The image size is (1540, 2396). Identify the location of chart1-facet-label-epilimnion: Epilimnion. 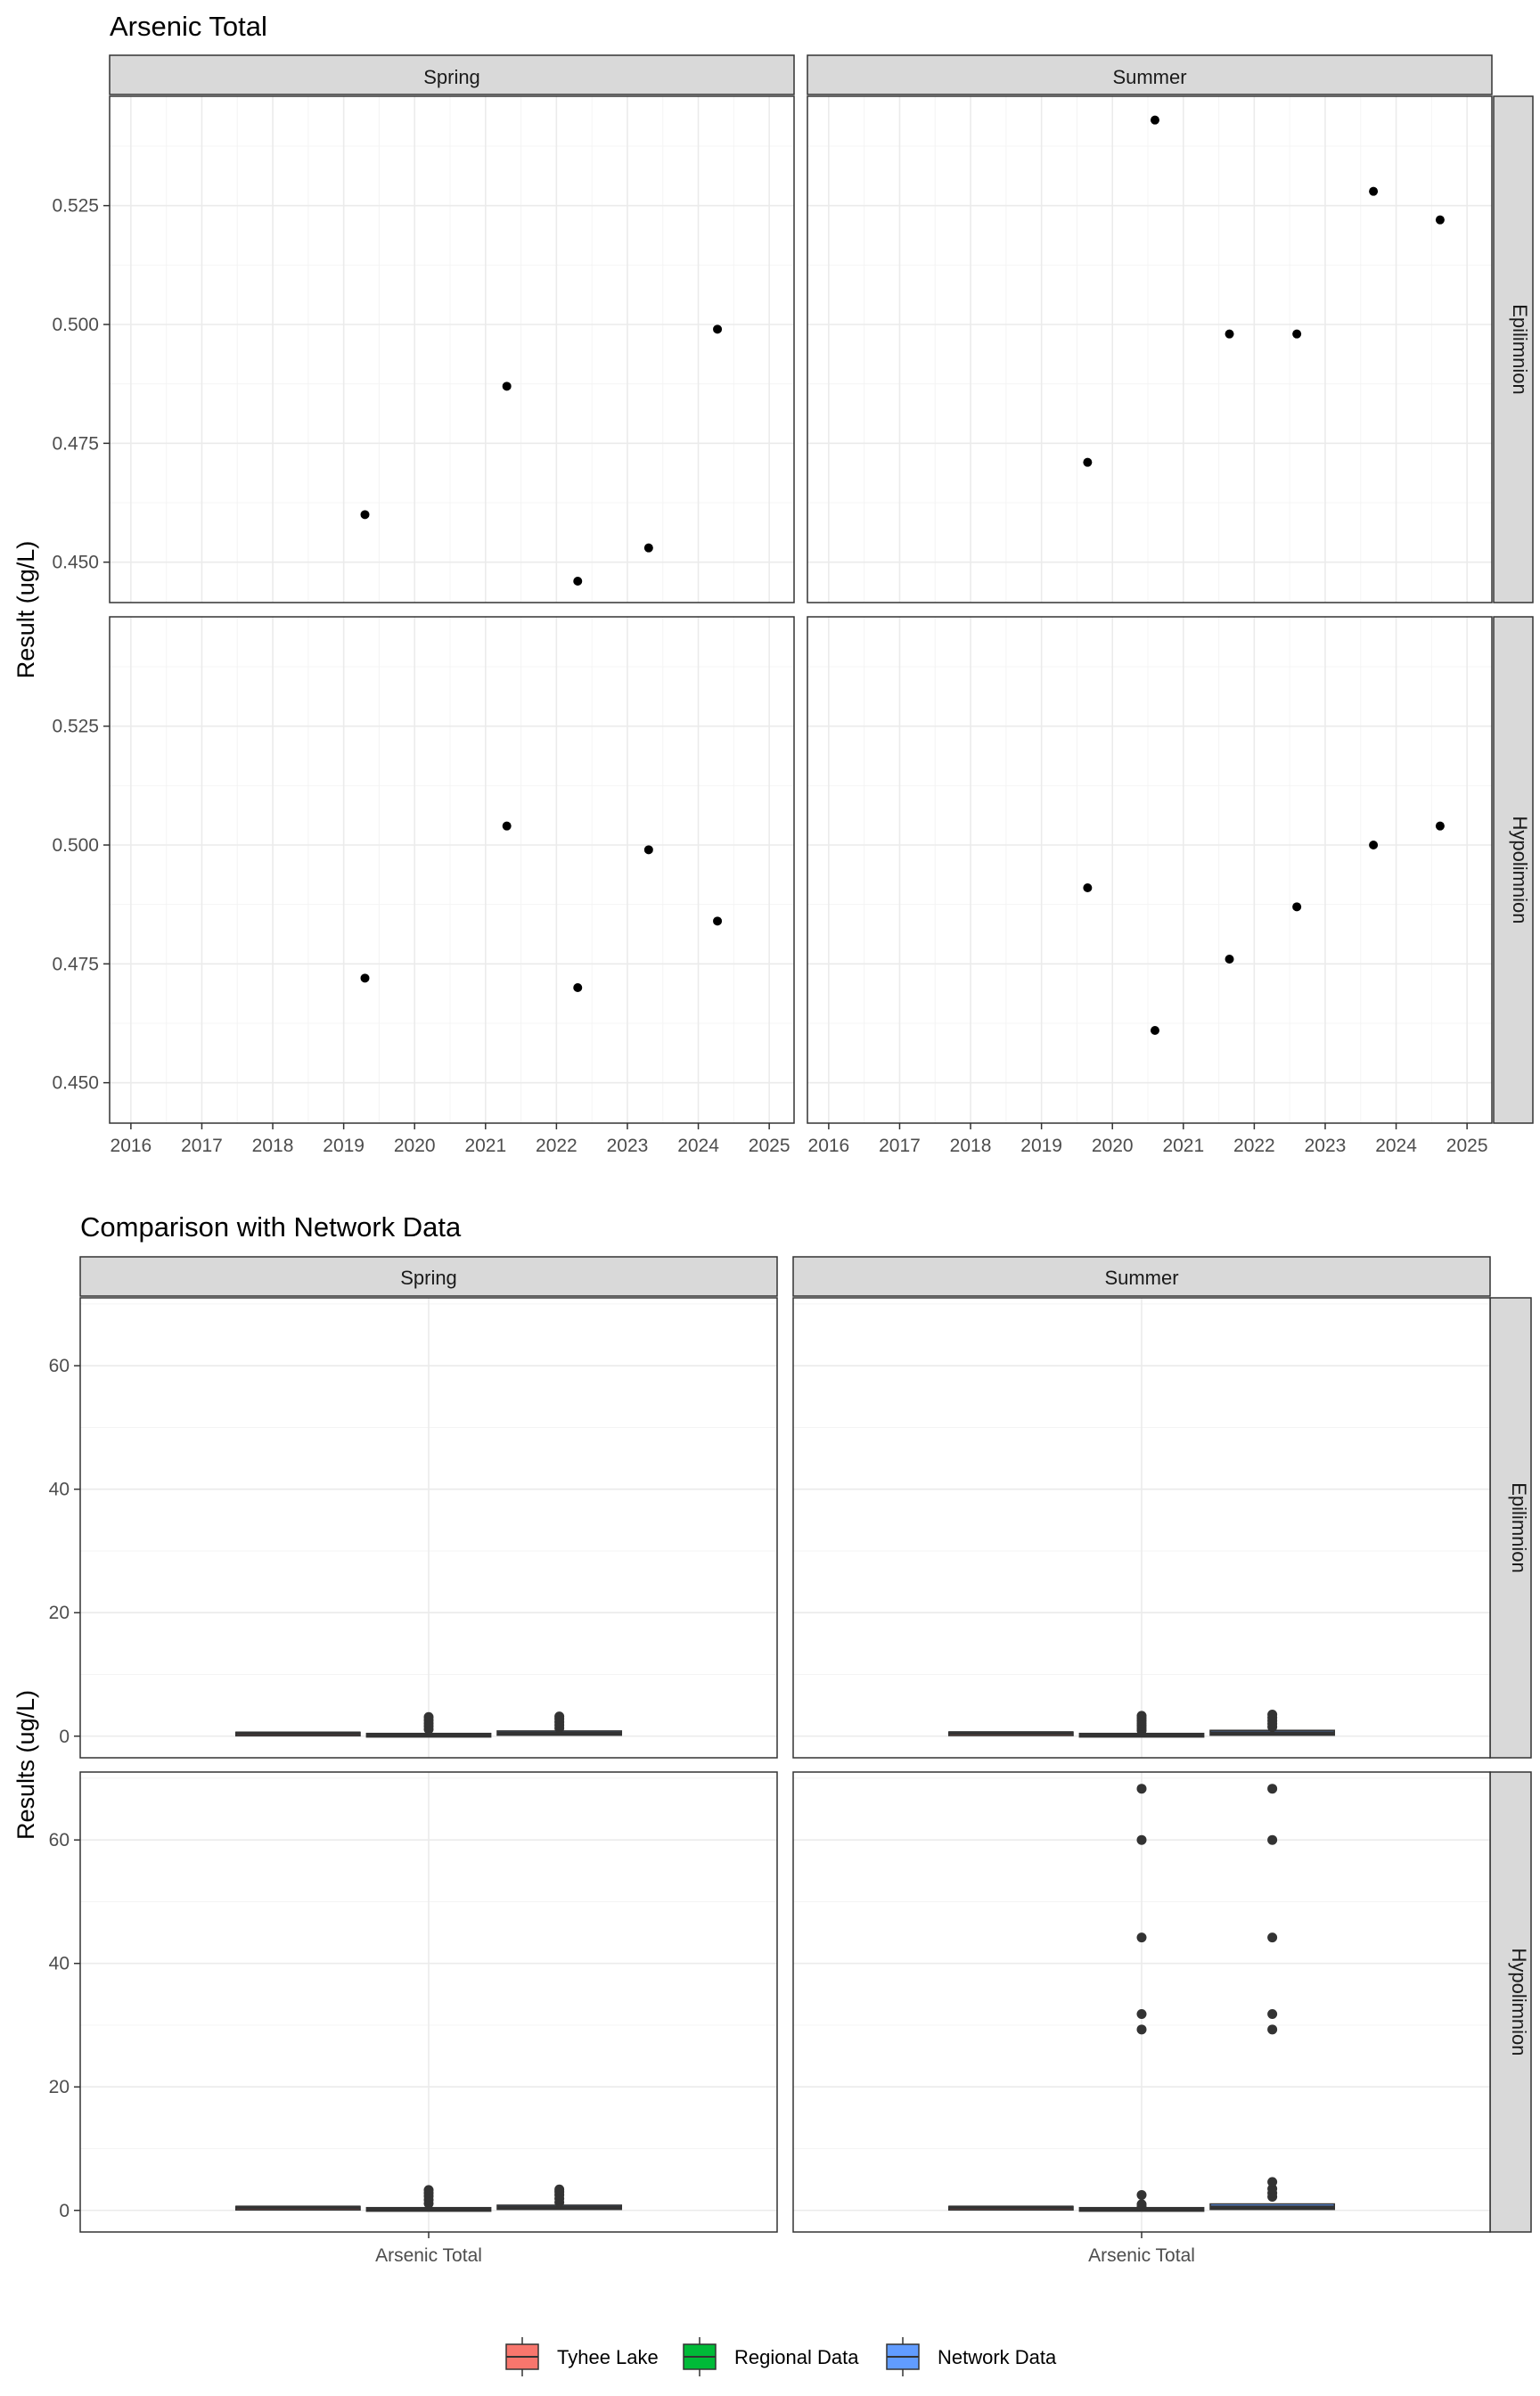
(1520, 349).